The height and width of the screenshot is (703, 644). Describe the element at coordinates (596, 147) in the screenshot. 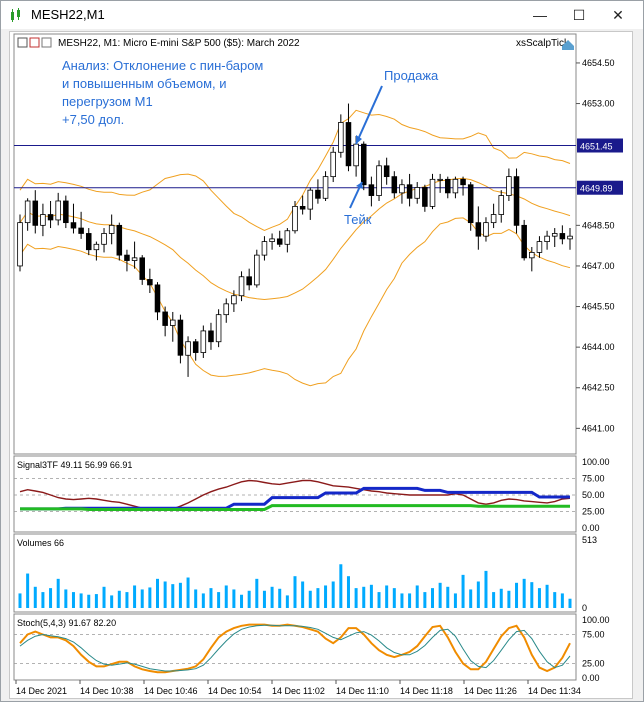

I see `level-price-label: 4651.45` at that location.